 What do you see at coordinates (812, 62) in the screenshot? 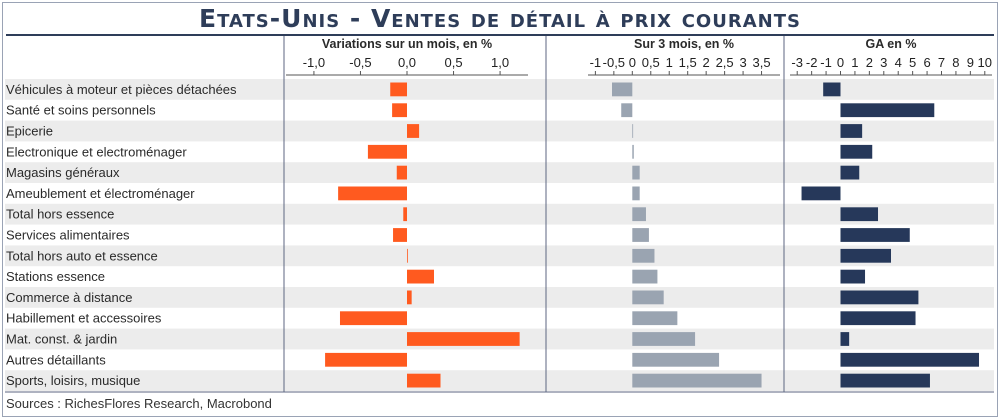
I see `tick-label: -2` at bounding box center [812, 62].